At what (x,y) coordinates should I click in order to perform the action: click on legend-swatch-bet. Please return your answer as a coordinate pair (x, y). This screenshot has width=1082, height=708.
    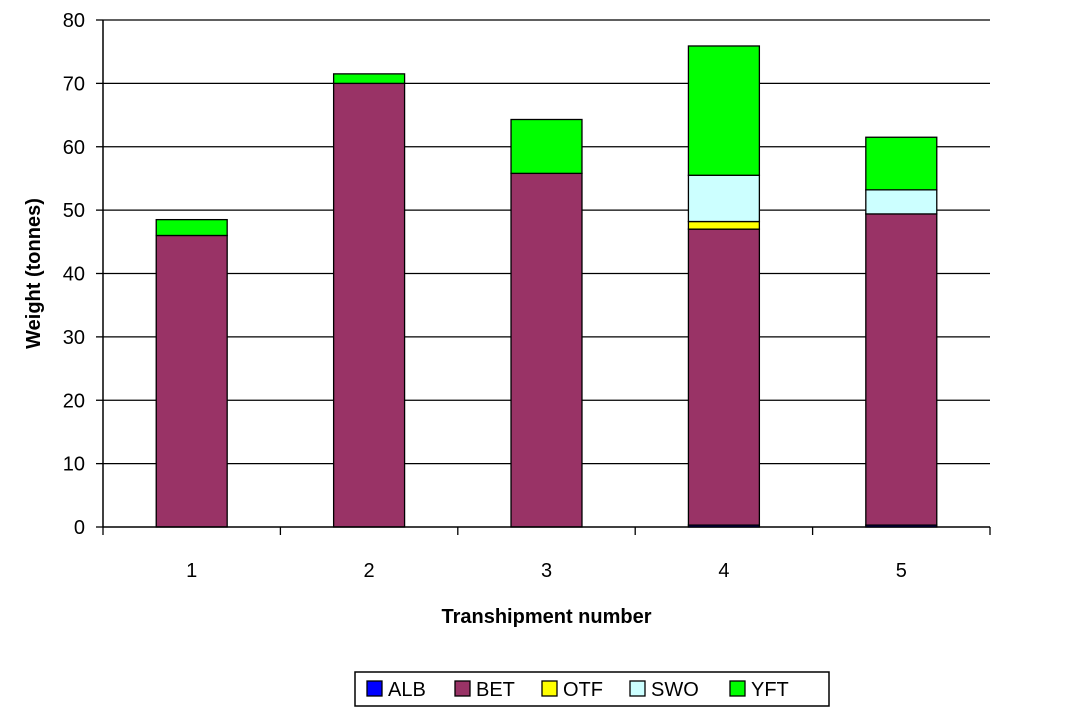
    Looking at the image, I should click on (462, 688).